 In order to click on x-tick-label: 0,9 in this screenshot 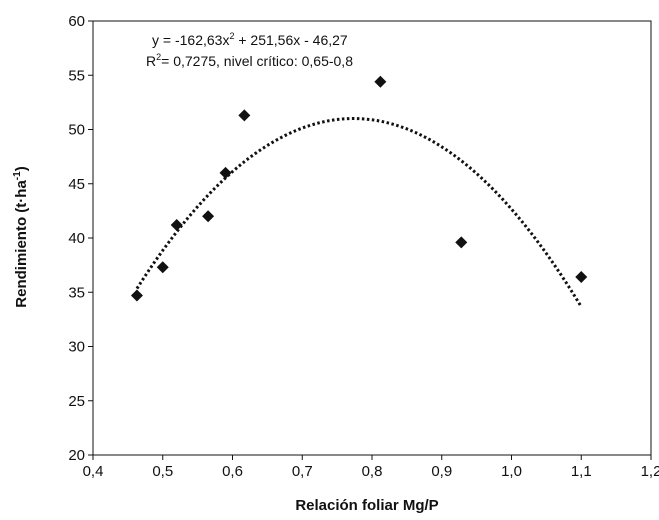, I will do `click(441, 471)`.